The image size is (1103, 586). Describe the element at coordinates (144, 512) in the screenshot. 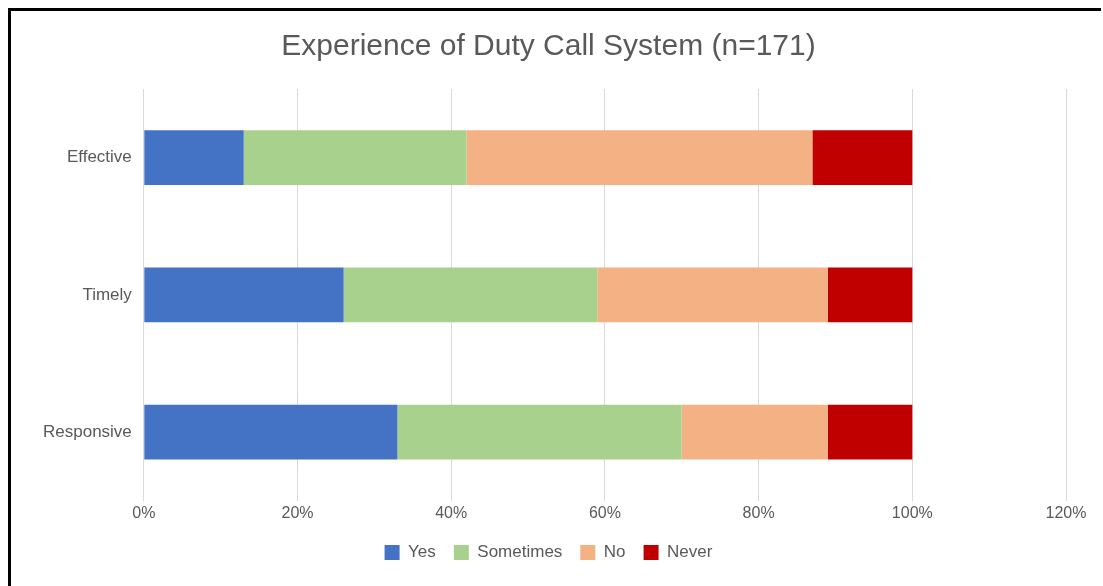

I see `x-tick-label: 0%` at that location.